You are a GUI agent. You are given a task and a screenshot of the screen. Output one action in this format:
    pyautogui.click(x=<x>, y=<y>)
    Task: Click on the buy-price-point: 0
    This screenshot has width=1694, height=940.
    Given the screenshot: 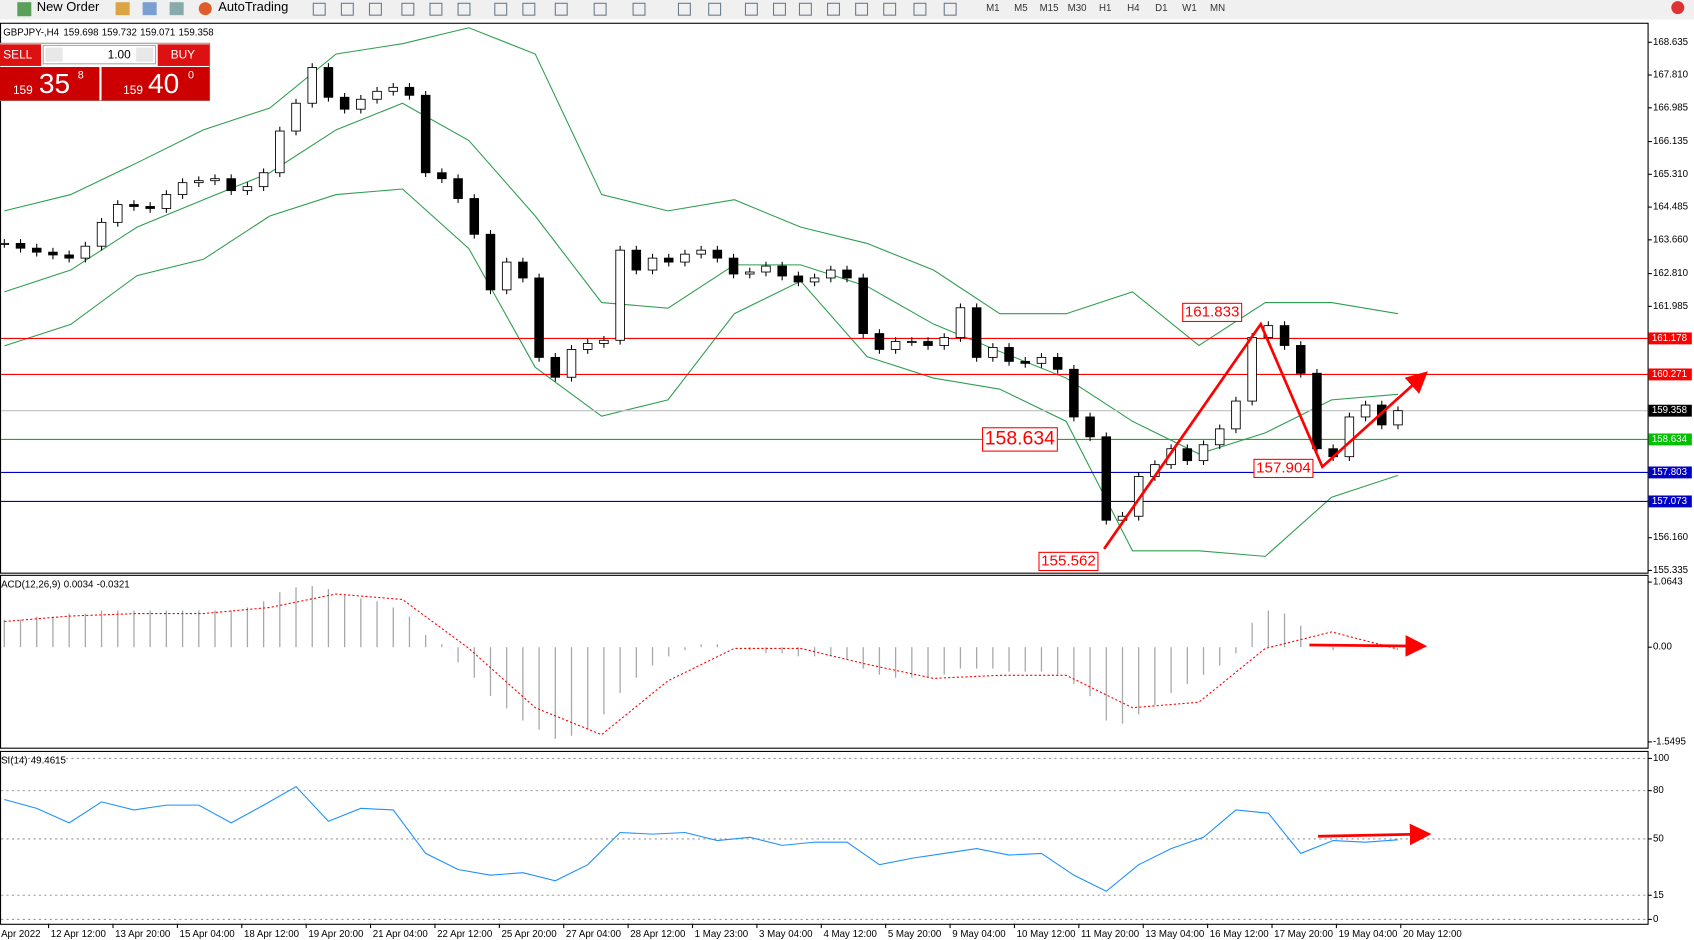 What is the action you would take?
    pyautogui.click(x=191, y=76)
    